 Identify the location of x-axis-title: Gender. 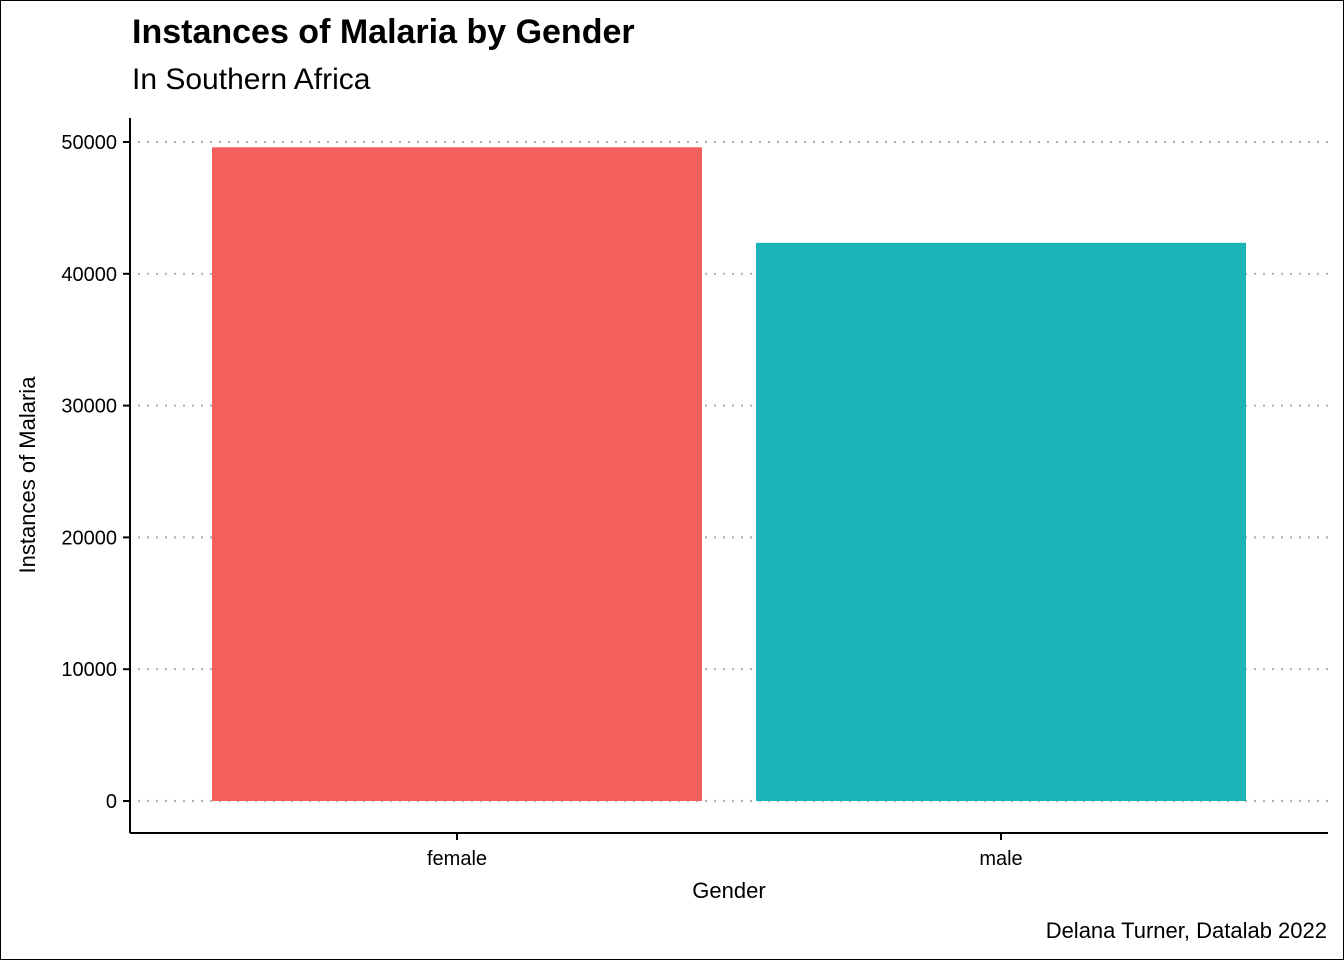
(728, 890).